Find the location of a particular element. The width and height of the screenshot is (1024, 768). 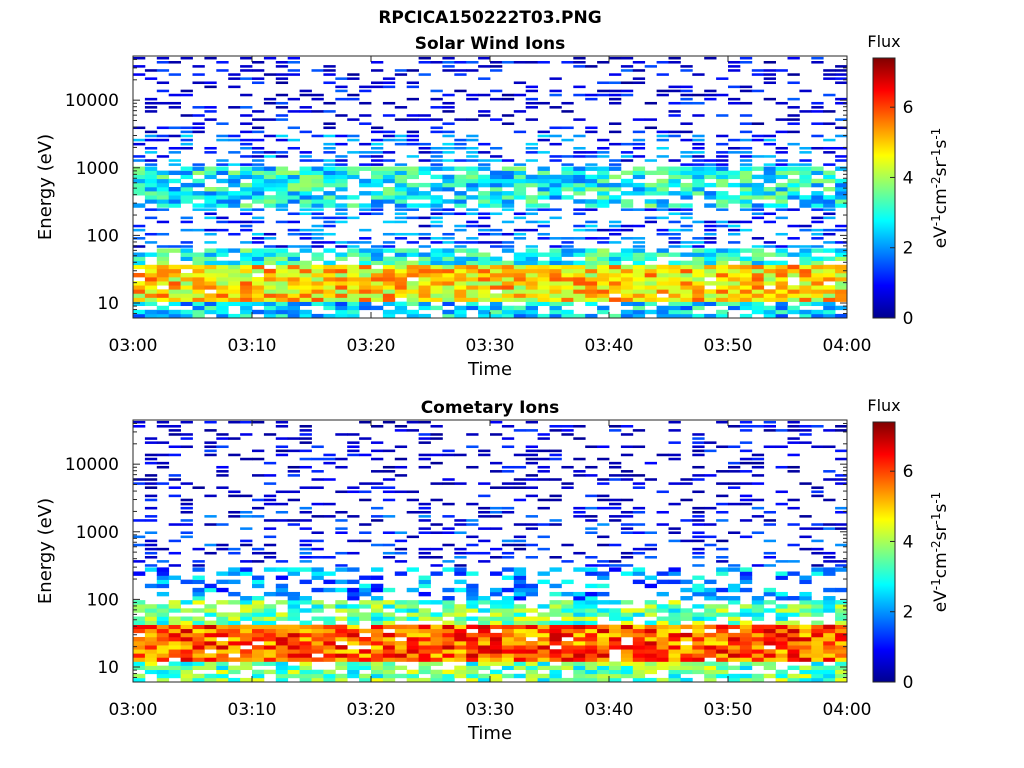

x-tick-label: 03:10 is located at coordinates (252, 710).